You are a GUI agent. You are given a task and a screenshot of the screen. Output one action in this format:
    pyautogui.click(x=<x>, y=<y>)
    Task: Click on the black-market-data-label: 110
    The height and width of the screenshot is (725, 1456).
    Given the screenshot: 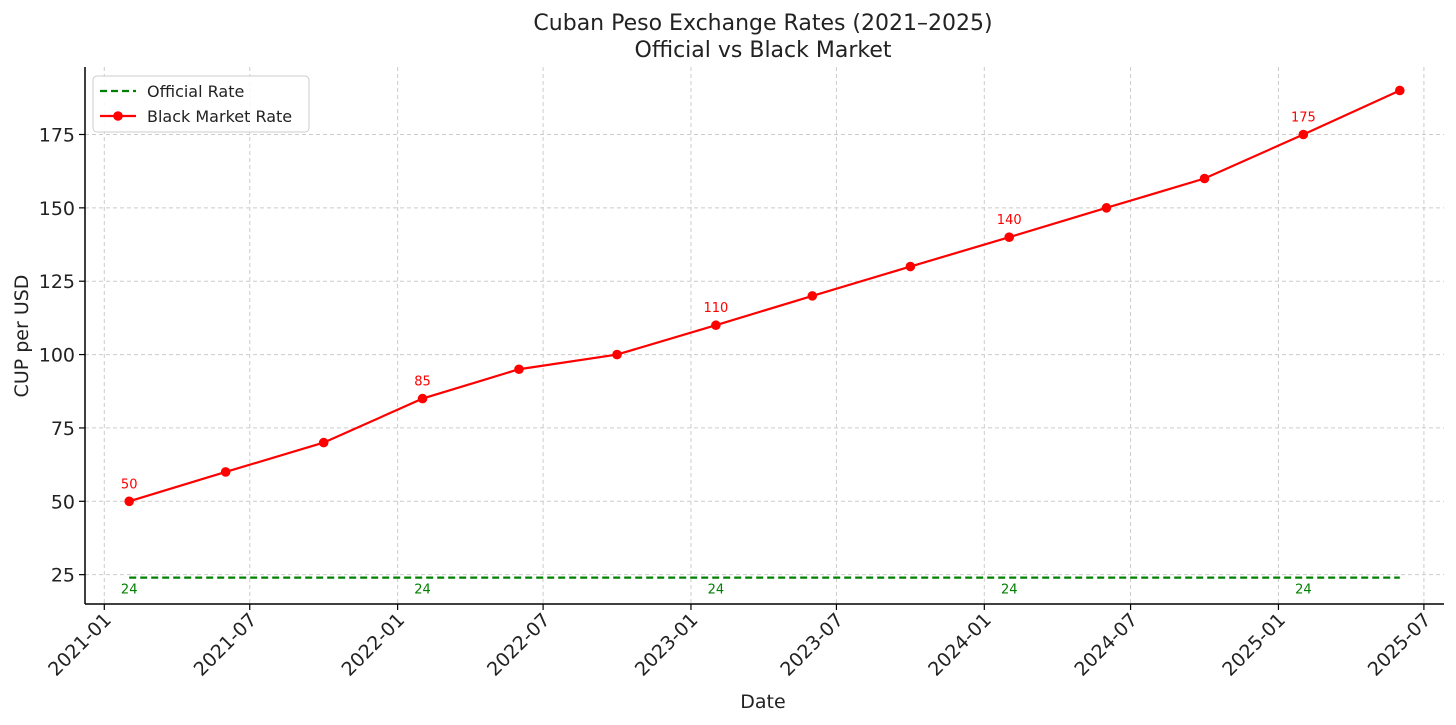 What is the action you would take?
    pyautogui.click(x=715, y=308)
    